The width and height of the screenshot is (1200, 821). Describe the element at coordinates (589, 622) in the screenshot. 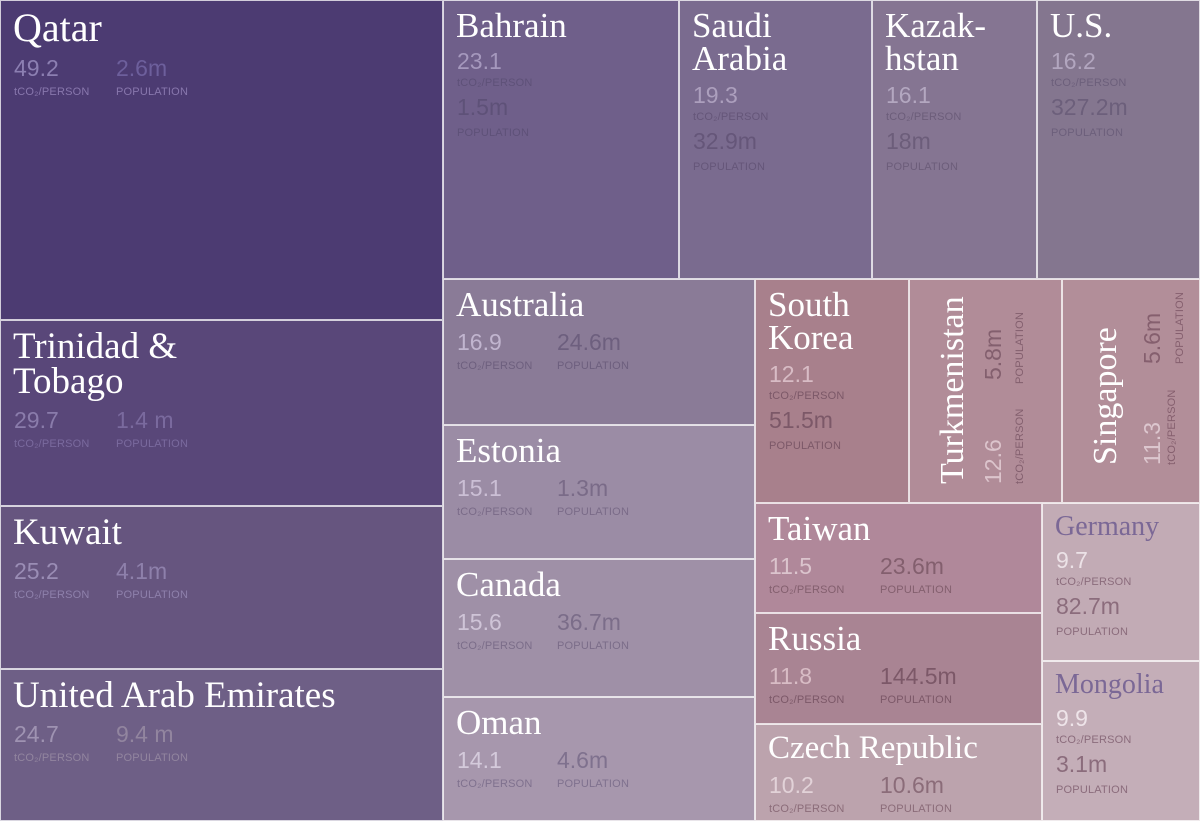

I see `population-value: 36.7m` at that location.